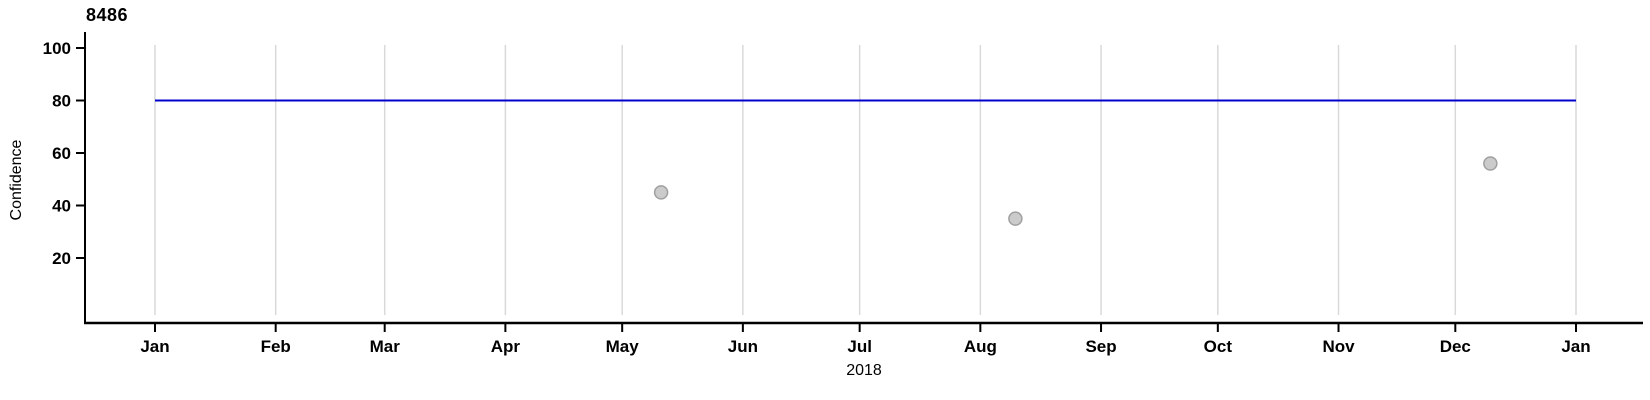  What do you see at coordinates (57, 48) in the screenshot?
I see `y-tick-label: 100` at bounding box center [57, 48].